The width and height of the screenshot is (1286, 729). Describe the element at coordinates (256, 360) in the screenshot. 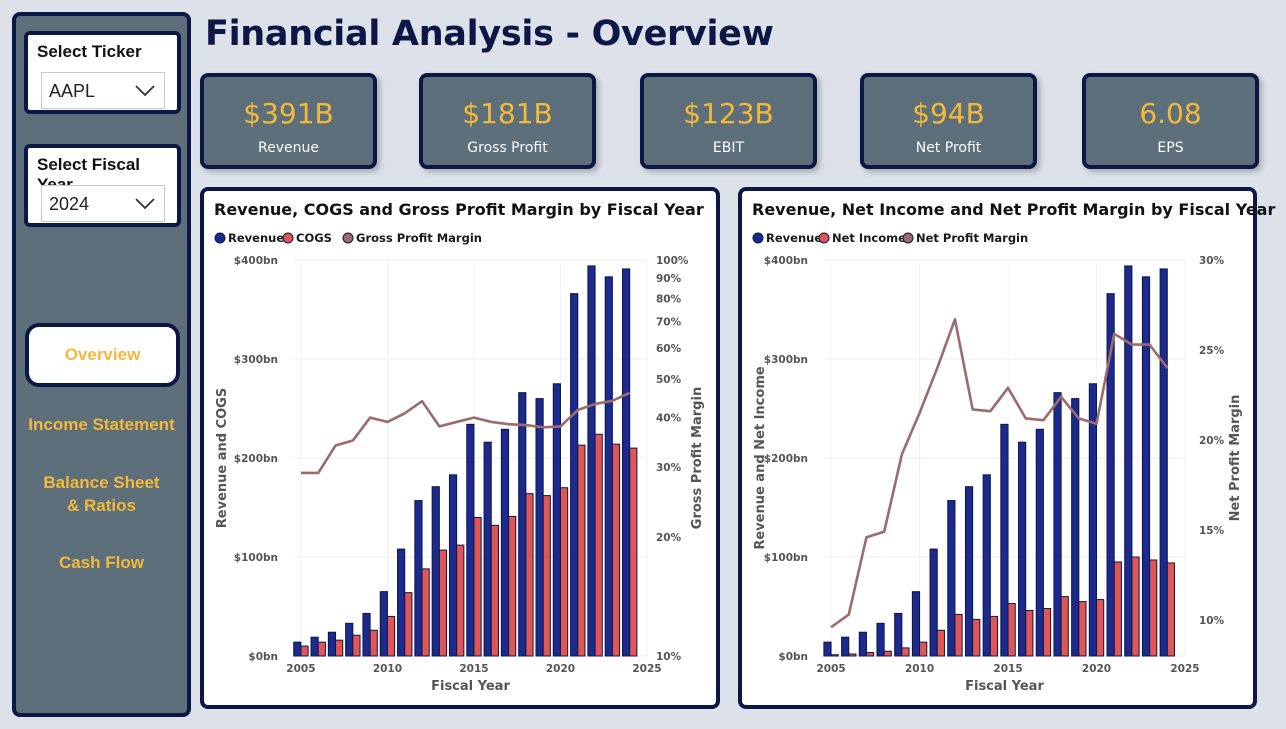

I see `y-tick-label: $300bn` at that location.